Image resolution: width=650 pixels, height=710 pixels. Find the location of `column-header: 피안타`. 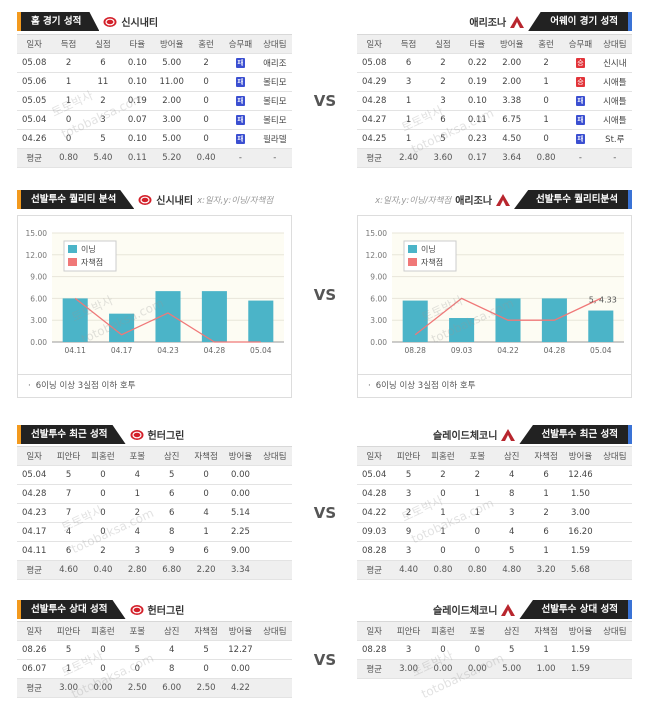

column-header: 피안타 is located at coordinates (68, 631).